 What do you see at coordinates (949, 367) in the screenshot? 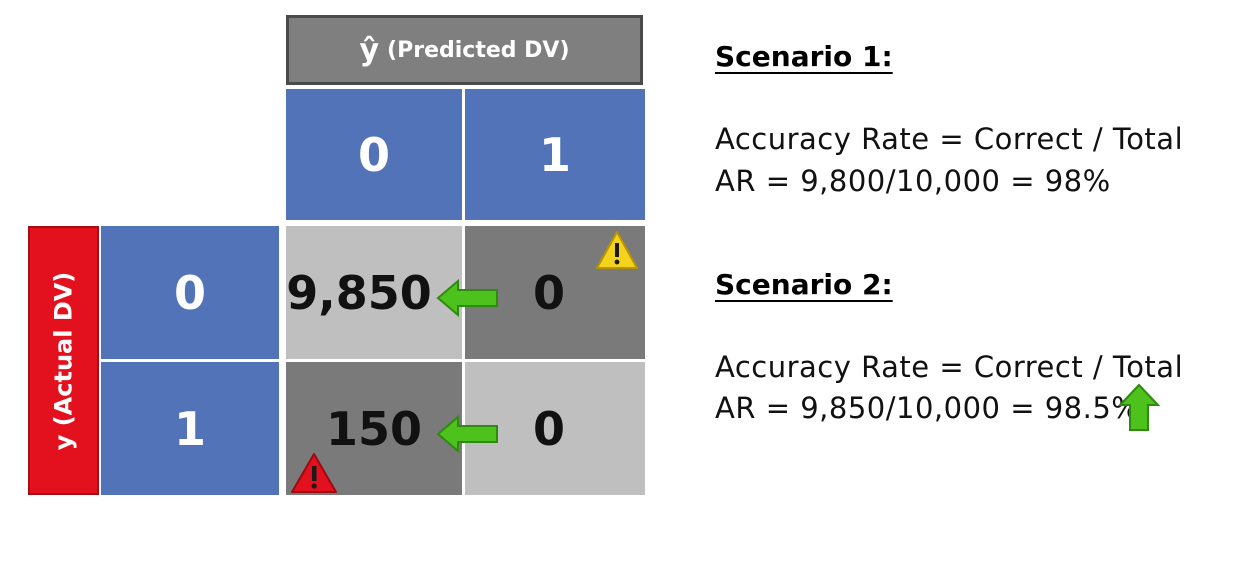
I see `scenario-2-formula: Accuracy Rate = Correct / Total` at bounding box center [949, 367].